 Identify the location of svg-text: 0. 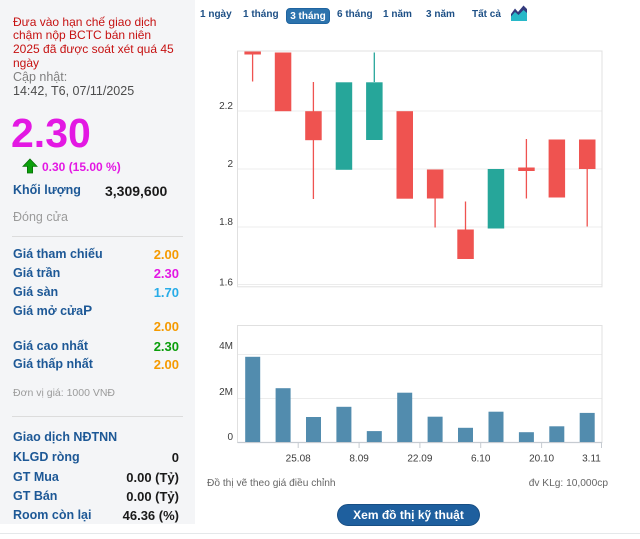
(230, 437).